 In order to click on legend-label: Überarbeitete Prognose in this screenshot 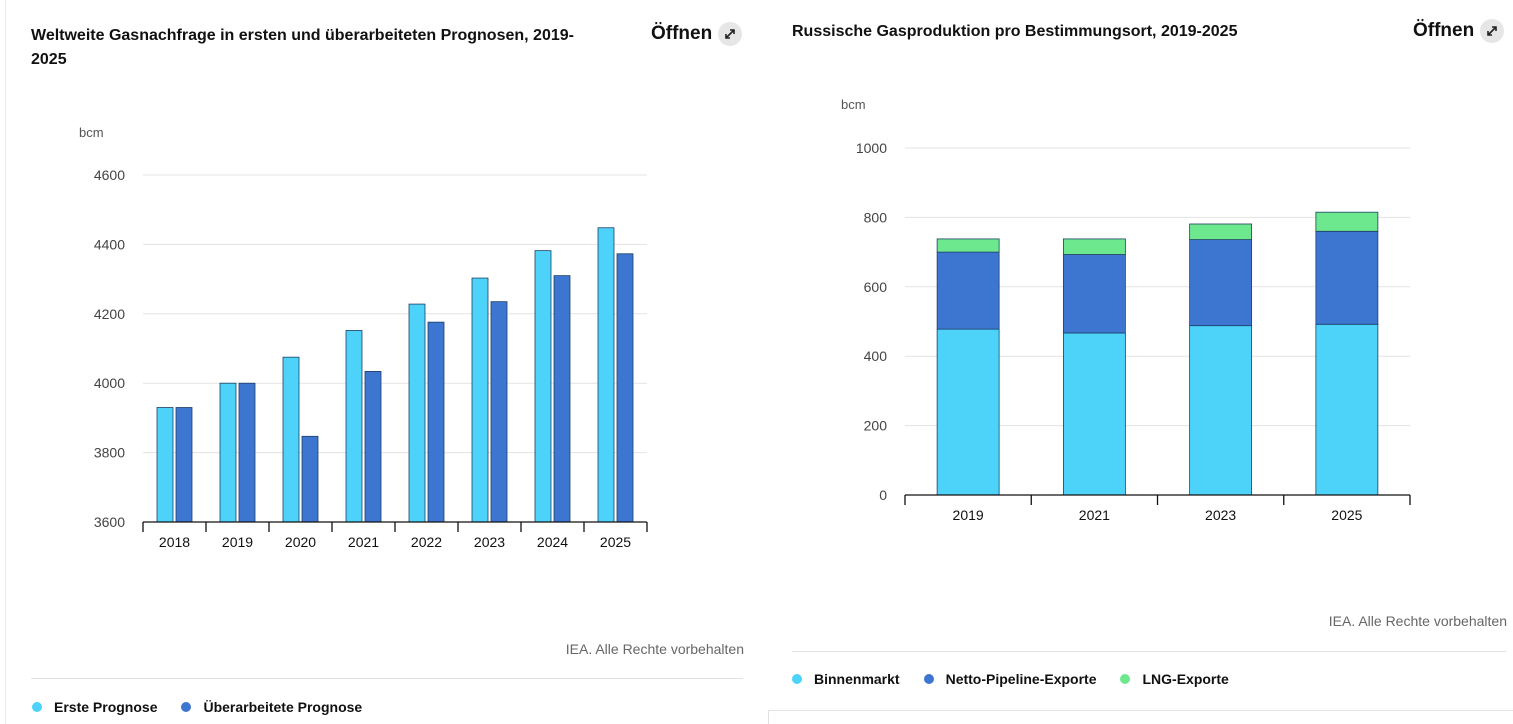, I will do `click(283, 707)`.